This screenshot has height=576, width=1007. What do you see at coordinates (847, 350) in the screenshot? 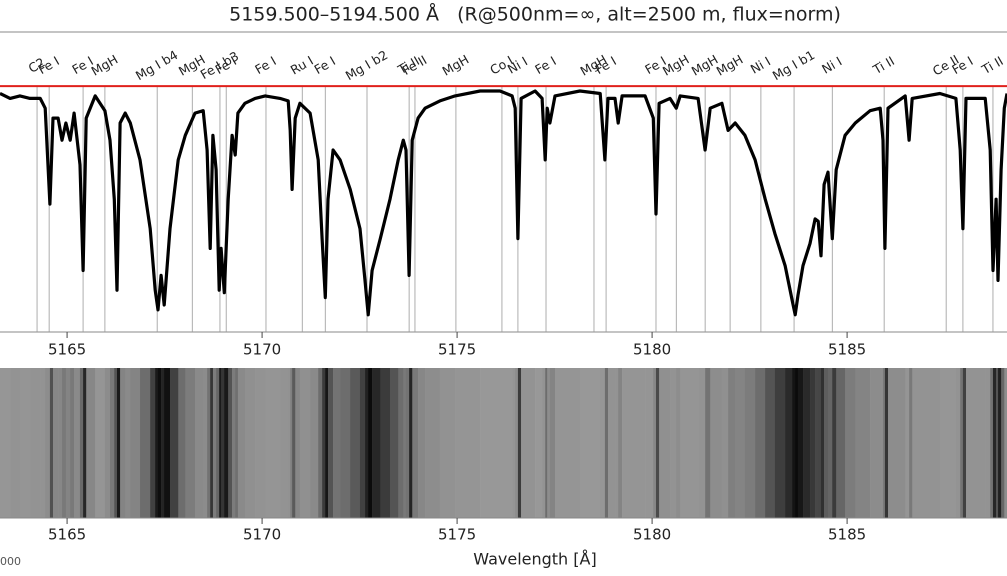
I see `x-tick-label: 5185` at bounding box center [847, 350].